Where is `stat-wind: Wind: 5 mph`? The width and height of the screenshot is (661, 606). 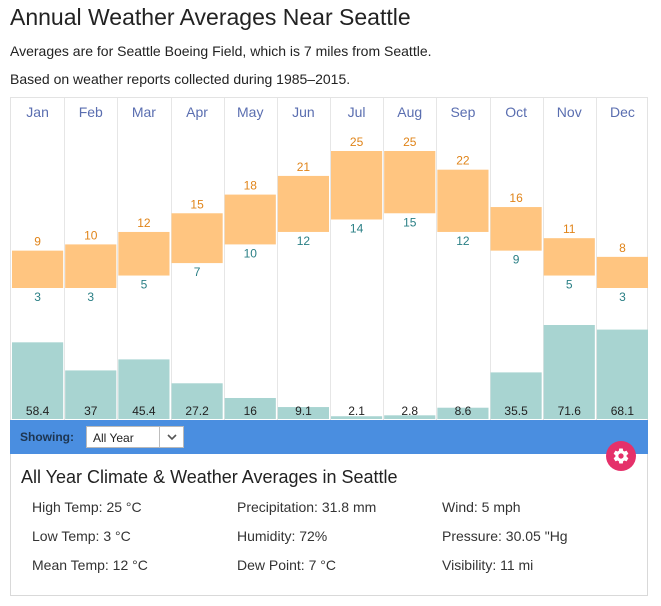 stat-wind: Wind: 5 mph is located at coordinates (481, 507).